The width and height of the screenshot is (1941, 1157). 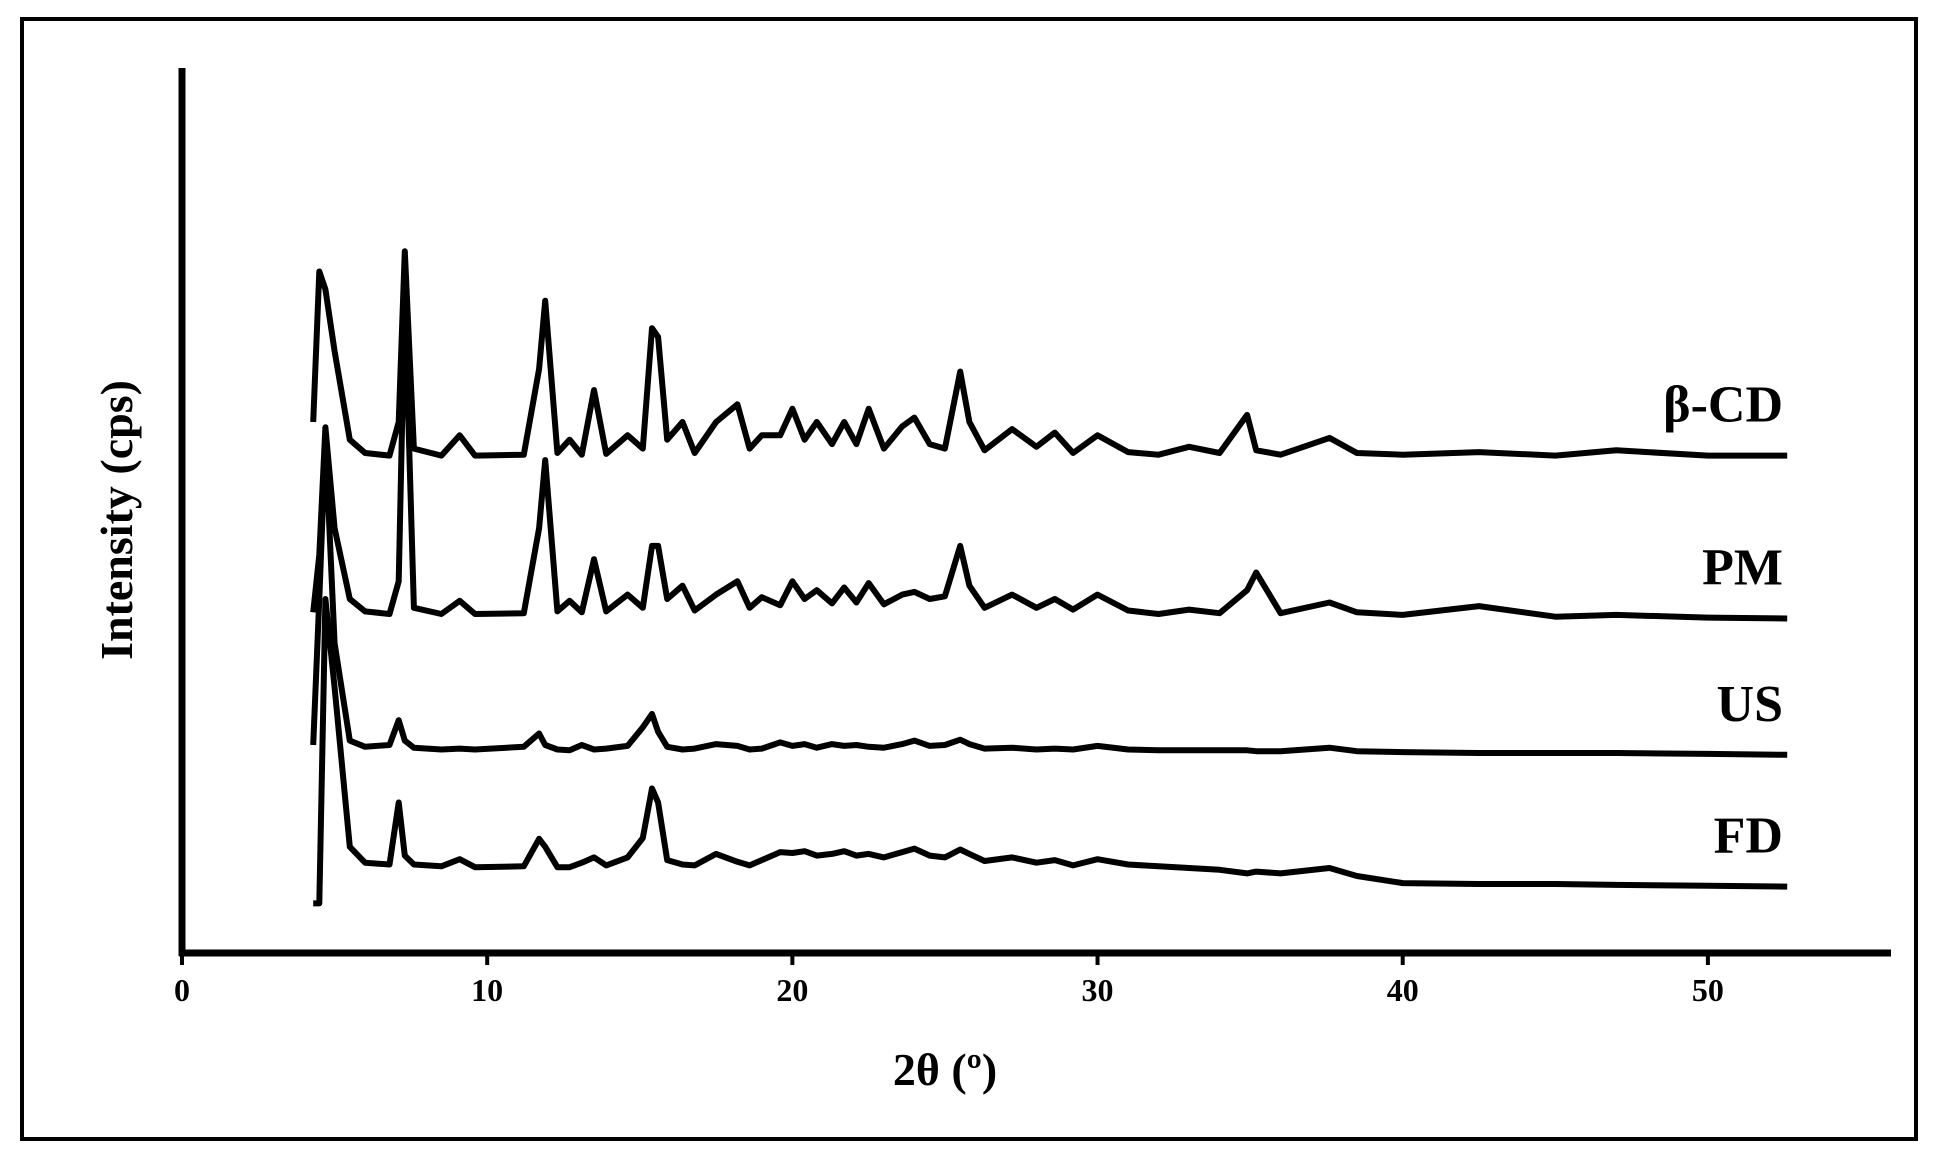 What do you see at coordinates (945, 1069) in the screenshot?
I see `x-axis-title: 2θ (º)` at bounding box center [945, 1069].